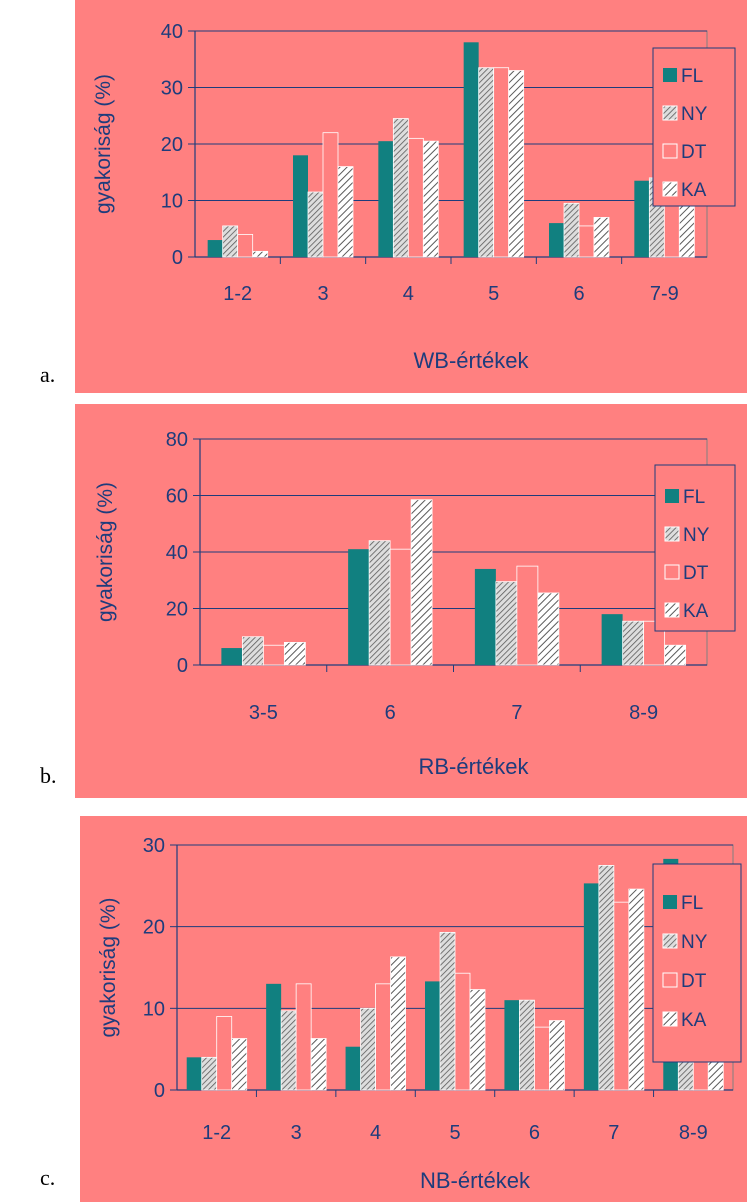 The height and width of the screenshot is (1202, 747). What do you see at coordinates (472, 360) in the screenshot?
I see `x-axis-label: WB-értékek` at bounding box center [472, 360].